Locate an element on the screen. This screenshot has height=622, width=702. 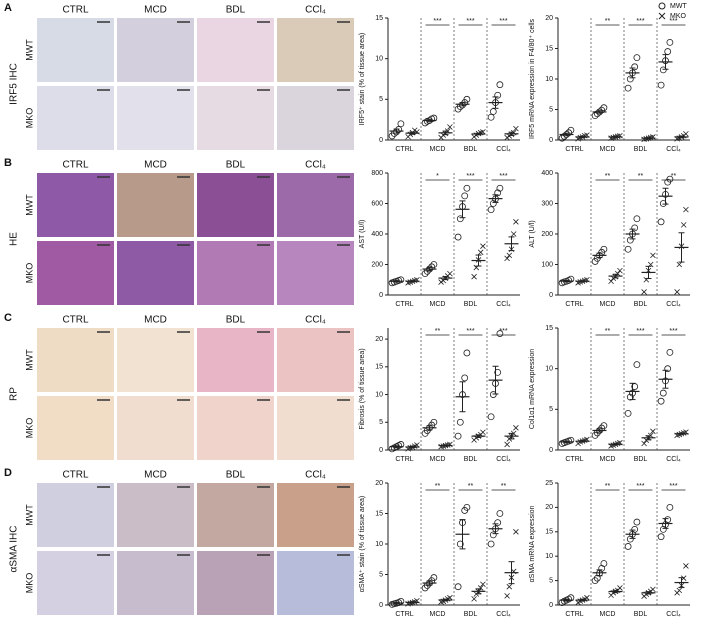
y-tick-label: 25 is located at coordinates (549, 483).